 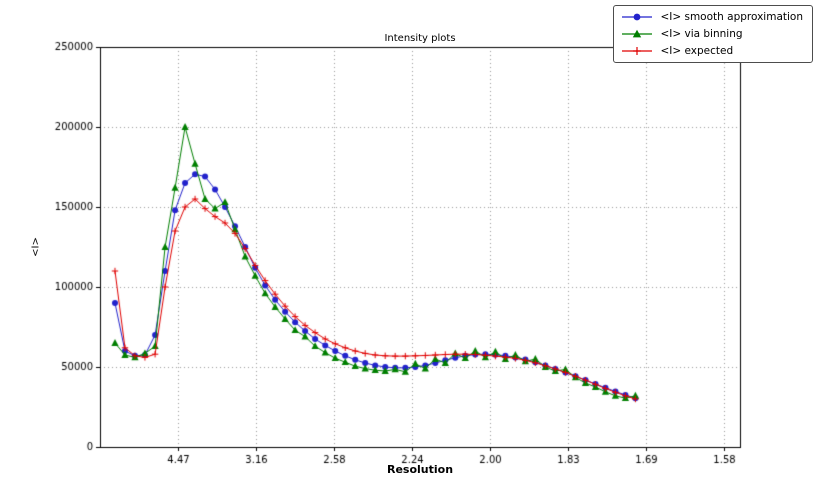 What do you see at coordinates (36, 247) in the screenshot?
I see `y-axis-label: <I>` at bounding box center [36, 247].